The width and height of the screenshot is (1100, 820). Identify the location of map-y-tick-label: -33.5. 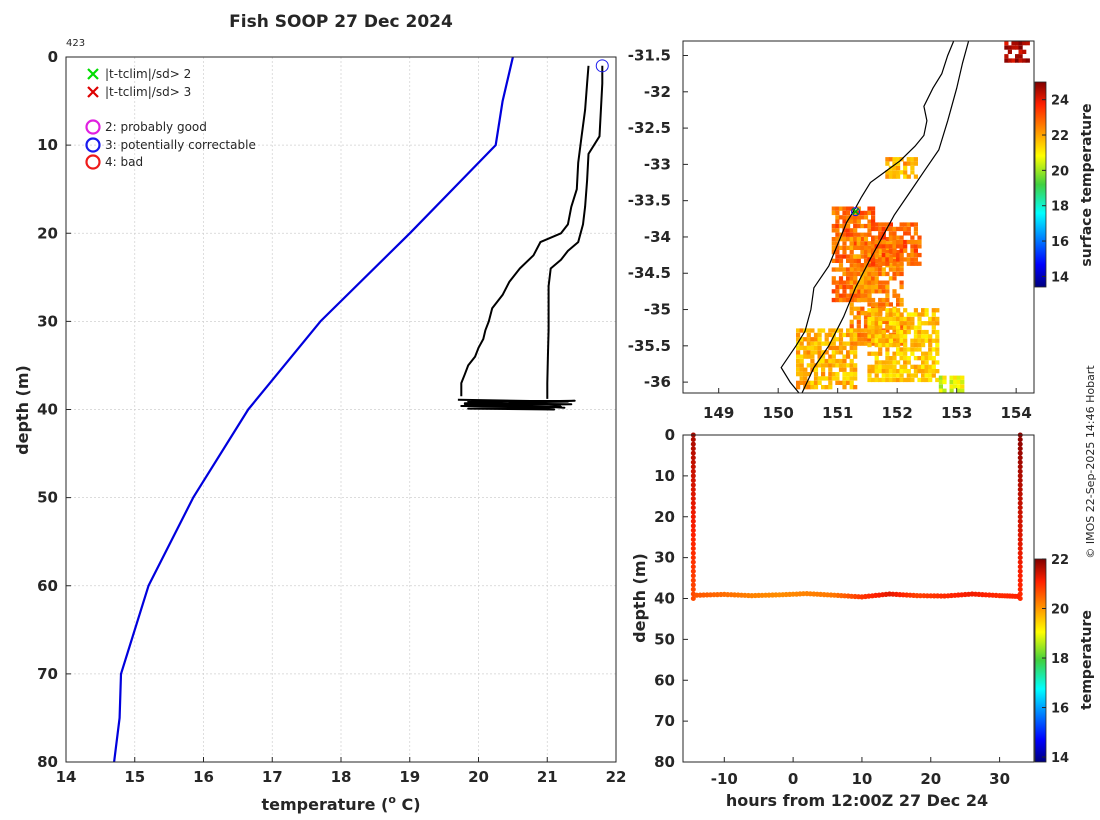
(649, 201).